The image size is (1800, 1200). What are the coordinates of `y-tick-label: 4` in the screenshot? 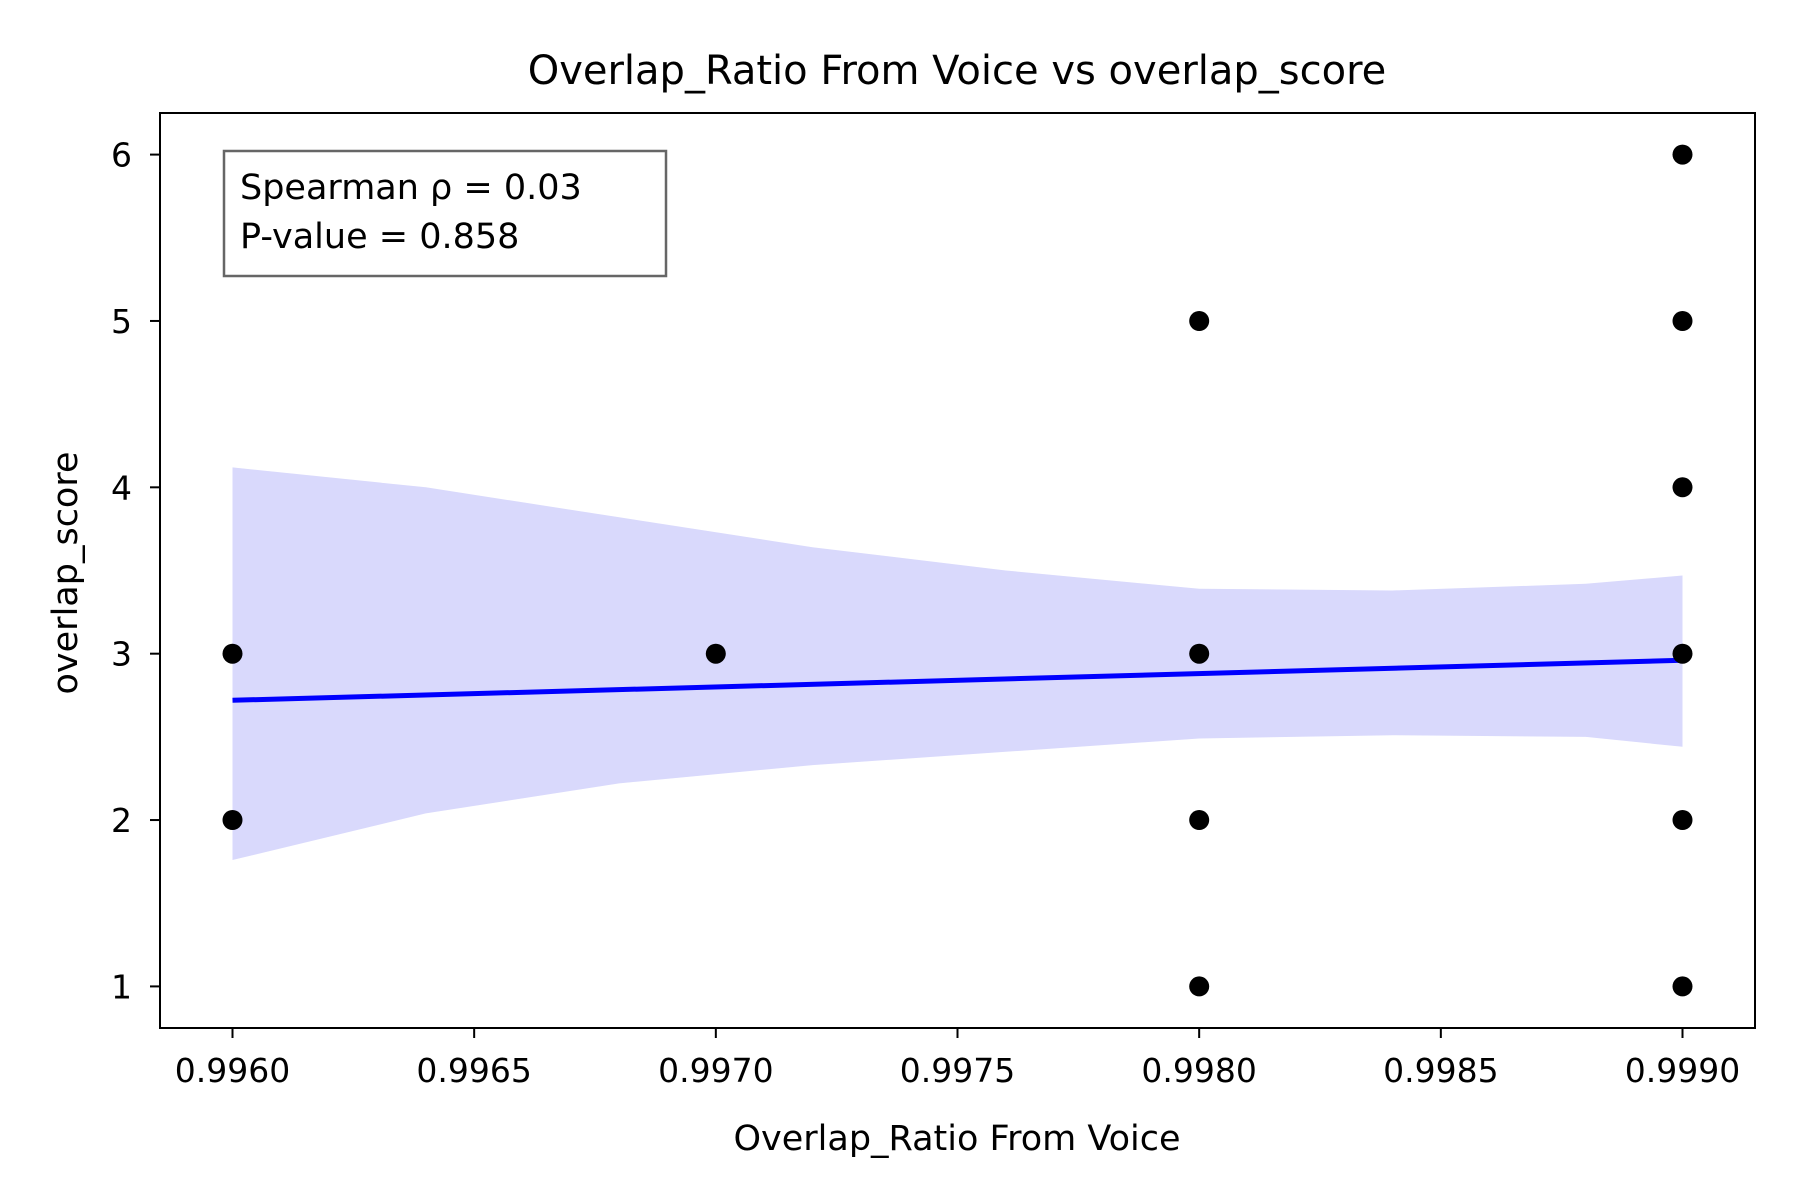 It's located at (121, 487).